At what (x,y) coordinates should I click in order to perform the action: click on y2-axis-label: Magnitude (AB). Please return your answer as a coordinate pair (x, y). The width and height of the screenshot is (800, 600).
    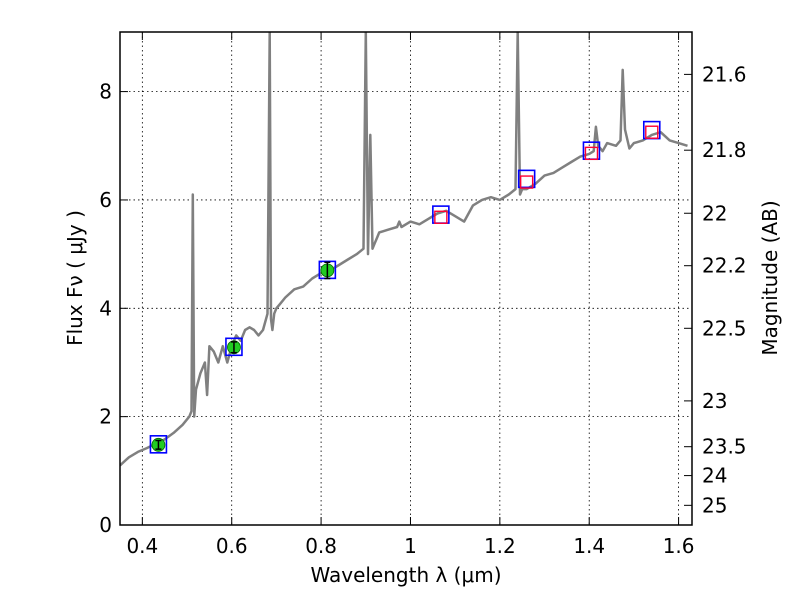
    Looking at the image, I should click on (770, 277).